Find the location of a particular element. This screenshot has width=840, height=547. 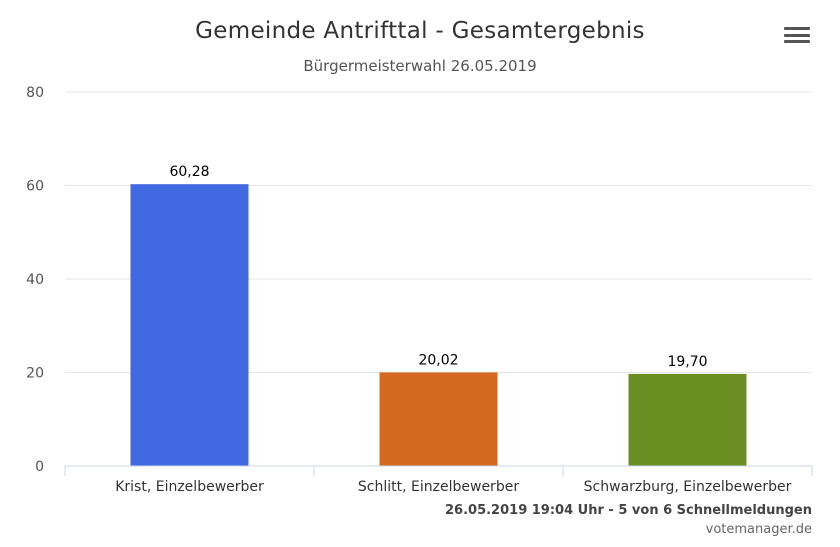

chart-title: Gemeinde Antrifttal - Gesamtergebnis is located at coordinates (420, 31).